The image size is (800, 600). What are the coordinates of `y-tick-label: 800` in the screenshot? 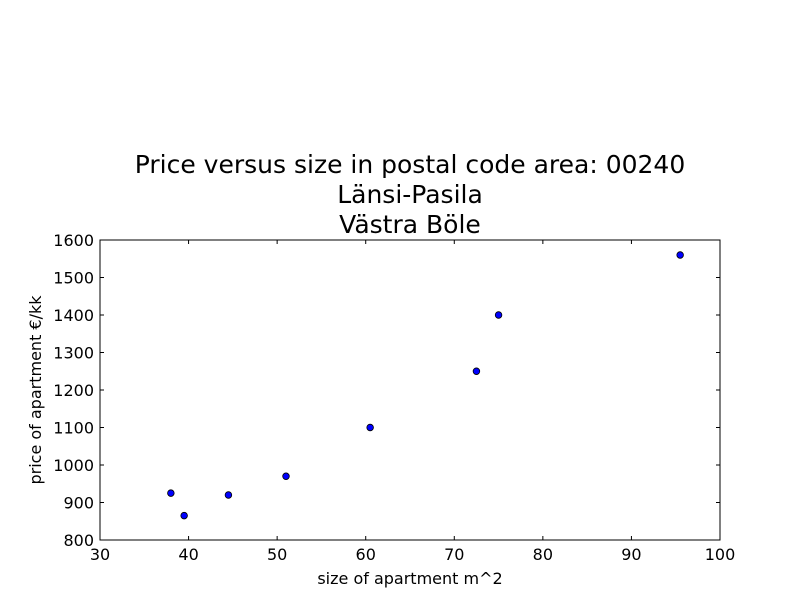 It's located at (78, 540).